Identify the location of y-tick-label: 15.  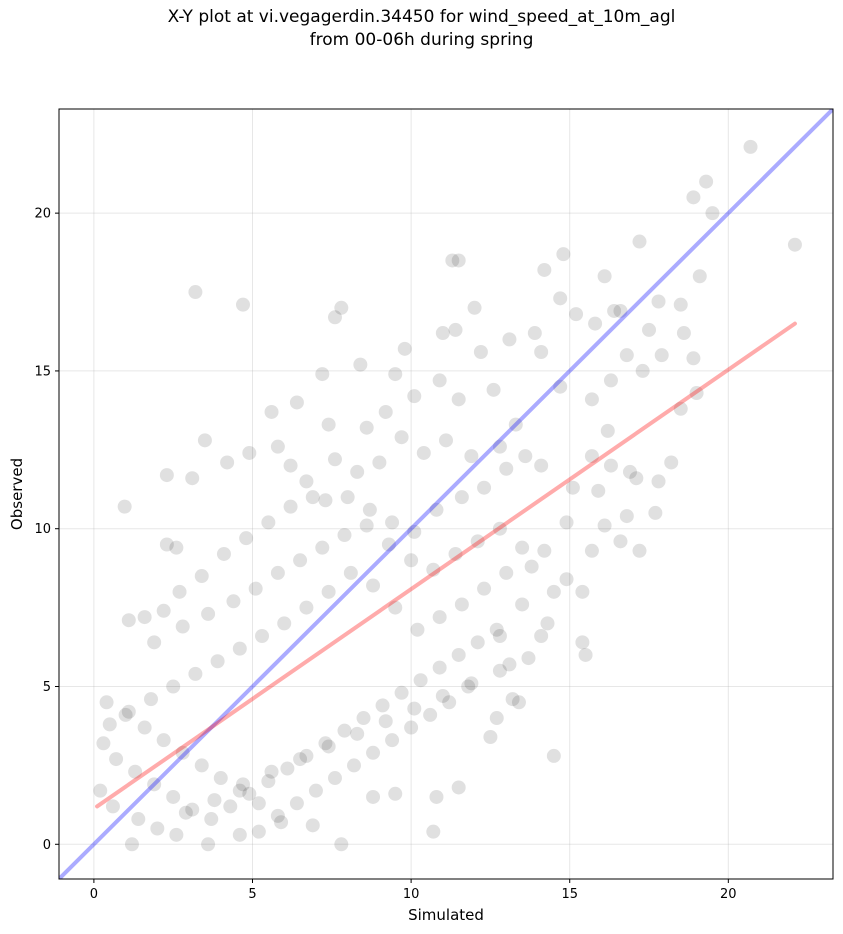
(42, 371).